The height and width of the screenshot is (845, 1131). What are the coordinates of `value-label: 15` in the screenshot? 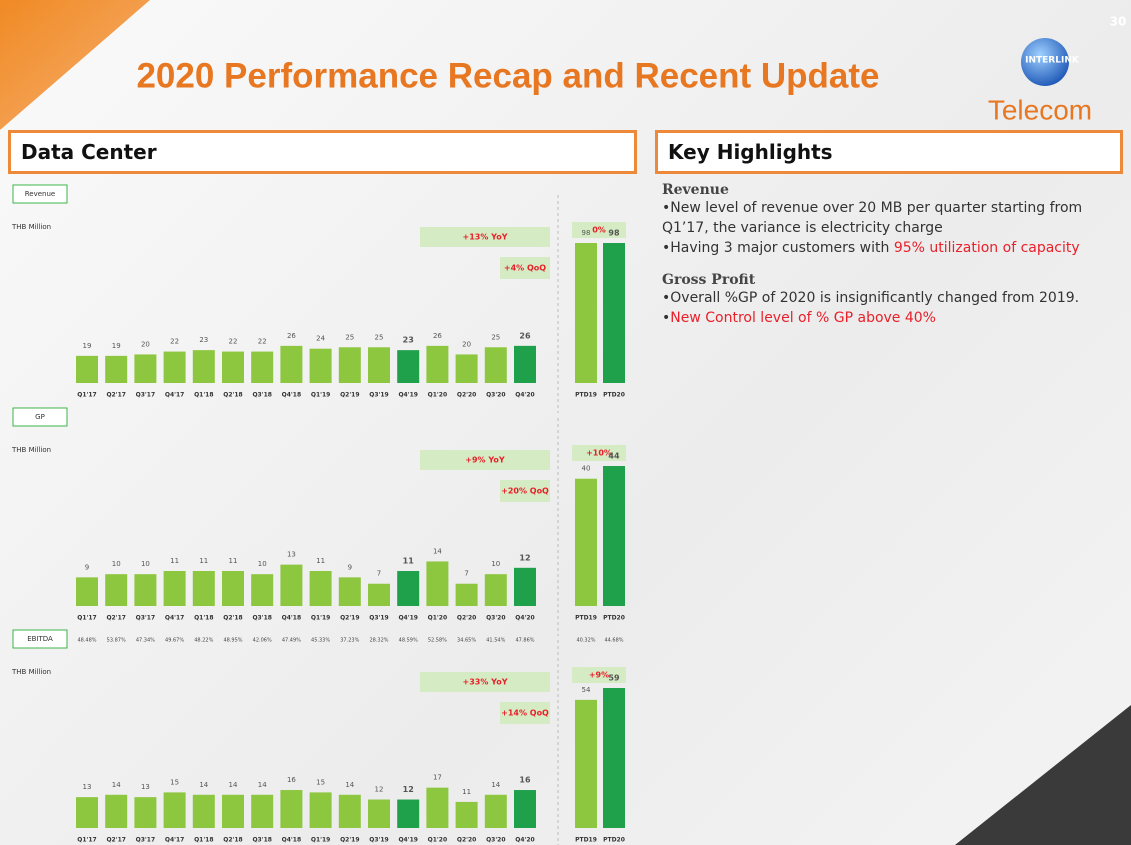 It's located at (320, 782).